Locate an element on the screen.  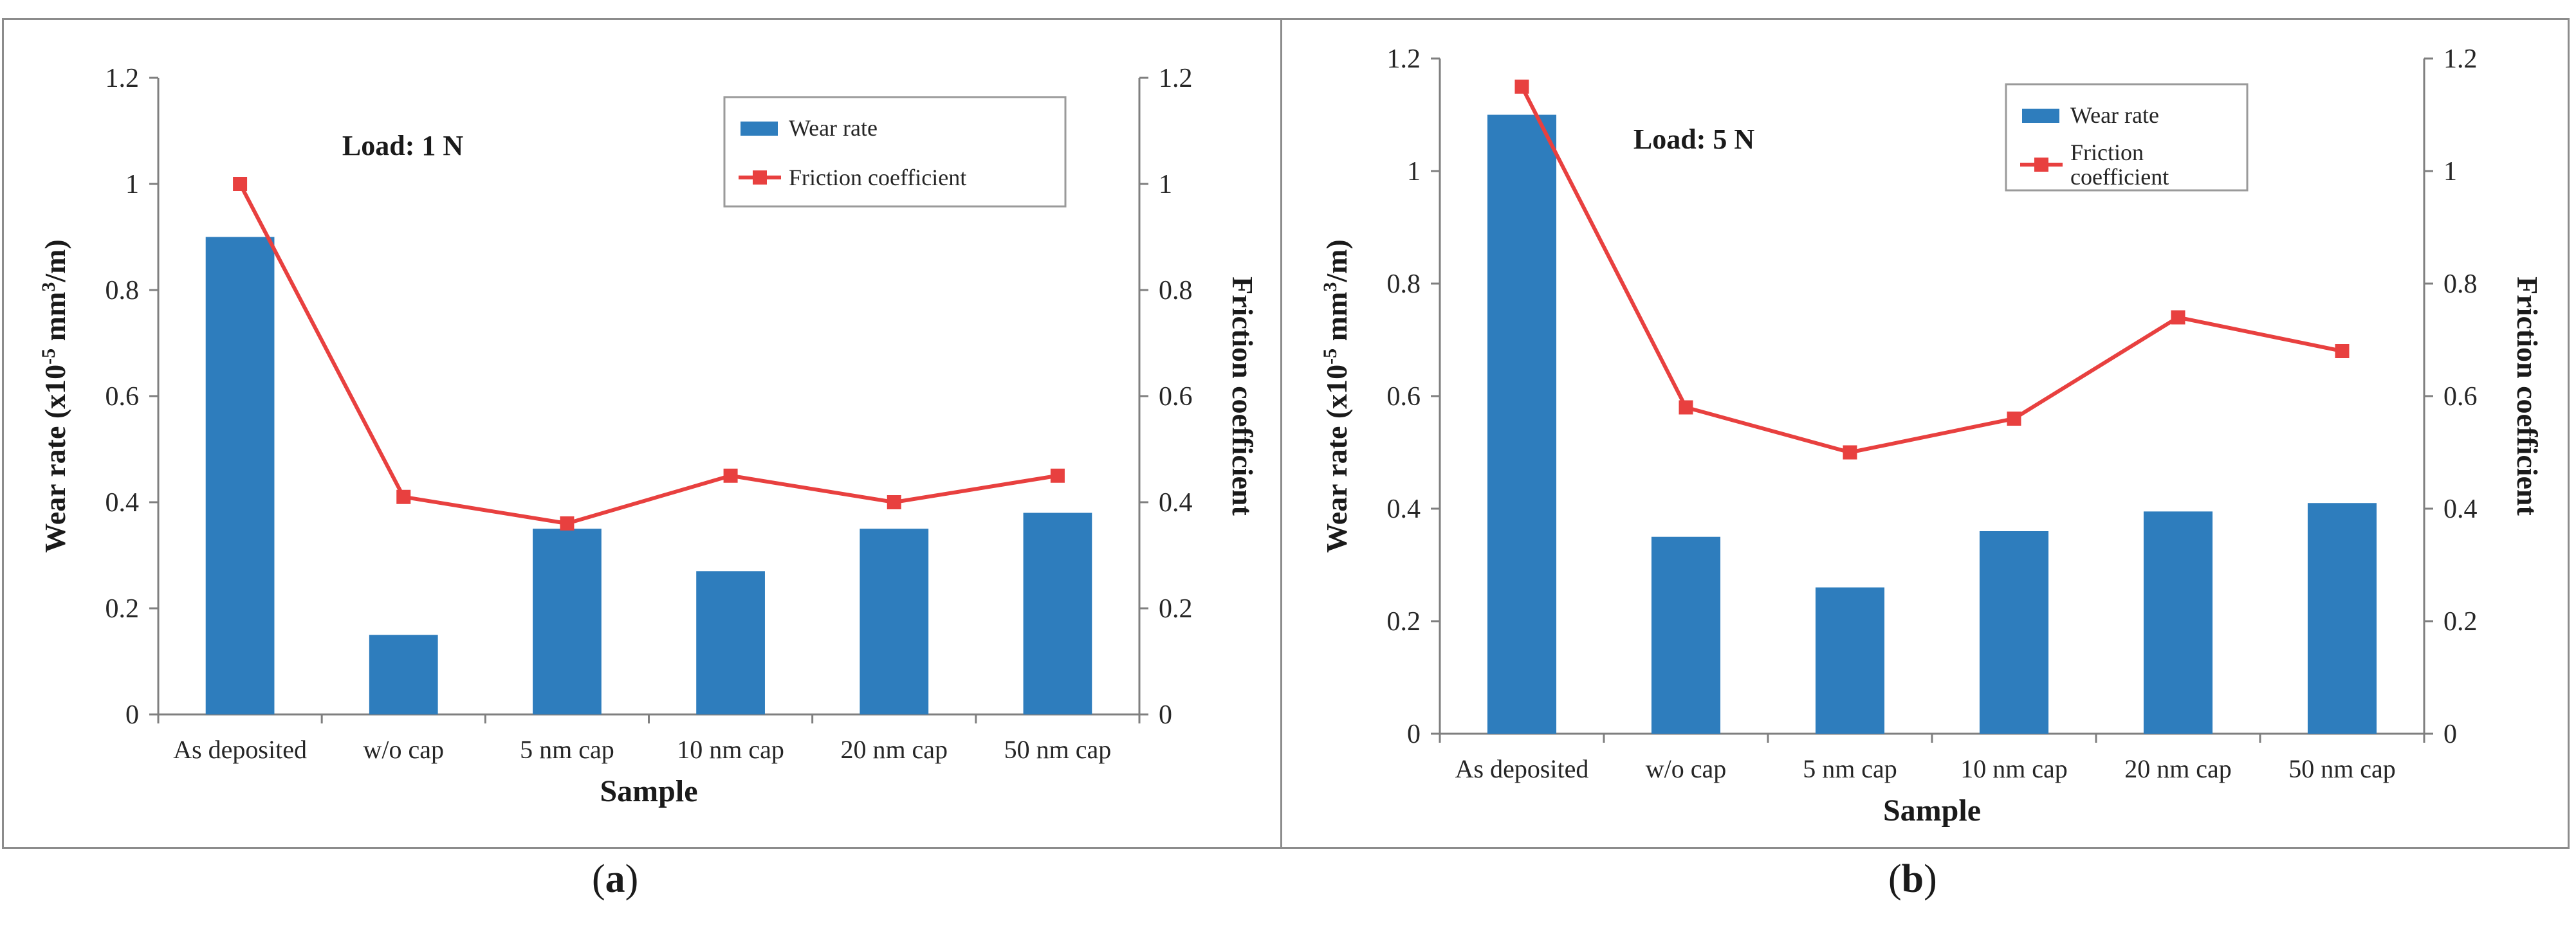
y-tick-label-right-a: 0.6 is located at coordinates (1176, 397).